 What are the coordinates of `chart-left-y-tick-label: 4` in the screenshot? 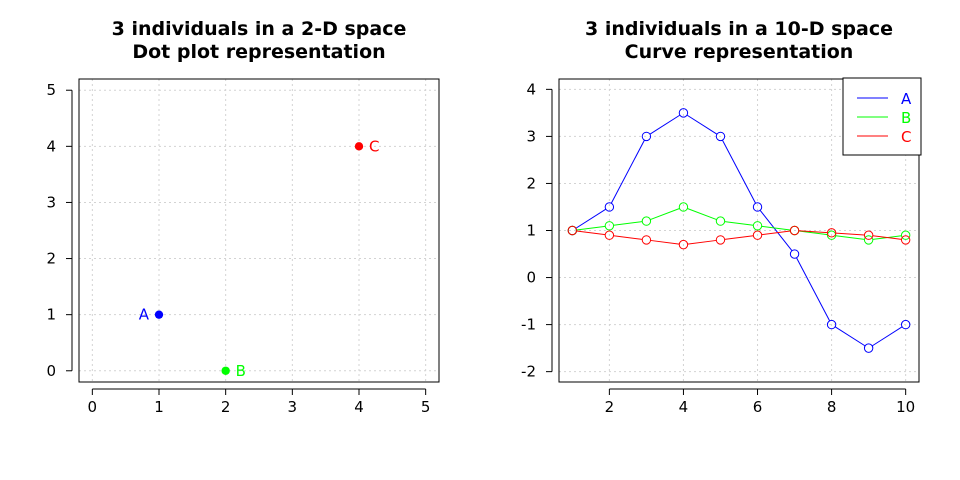 It's located at (51, 146).